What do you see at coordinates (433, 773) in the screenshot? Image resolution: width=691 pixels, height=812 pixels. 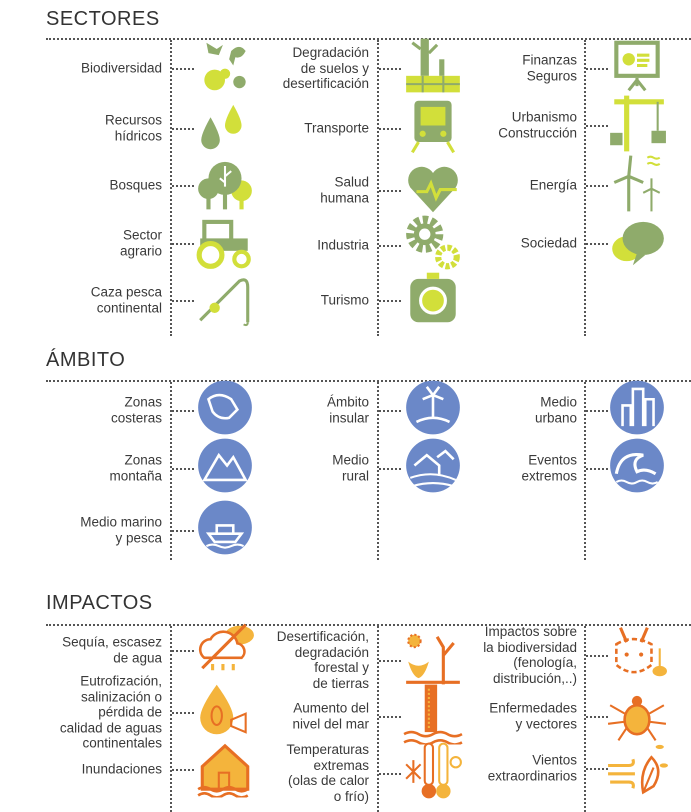 I see `thermometers-icon` at bounding box center [433, 773].